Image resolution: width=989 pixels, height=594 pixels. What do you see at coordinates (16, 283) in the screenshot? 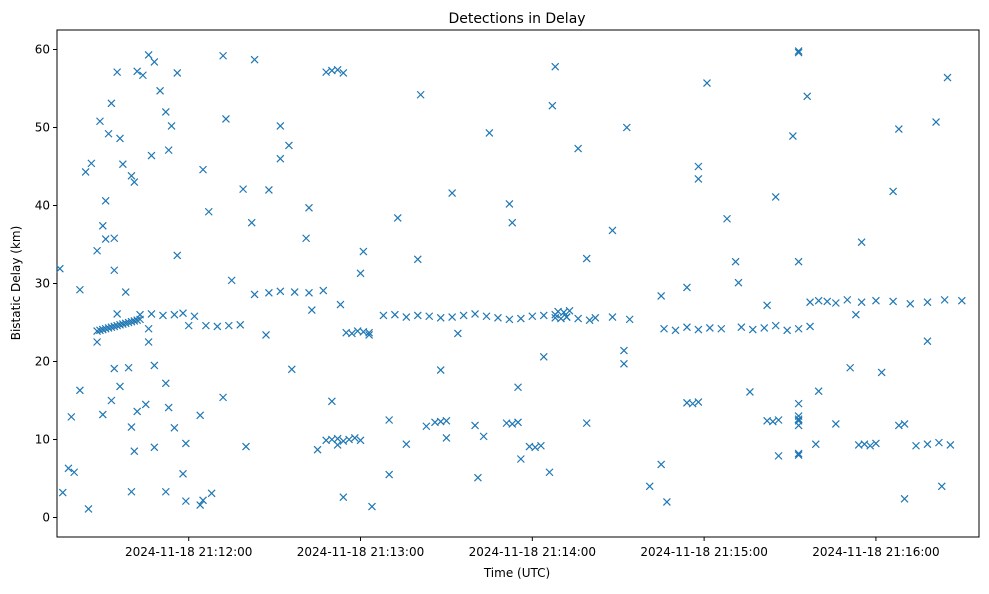
I see `y-axis-label: Bistatic Delay (km)` at bounding box center [16, 283].